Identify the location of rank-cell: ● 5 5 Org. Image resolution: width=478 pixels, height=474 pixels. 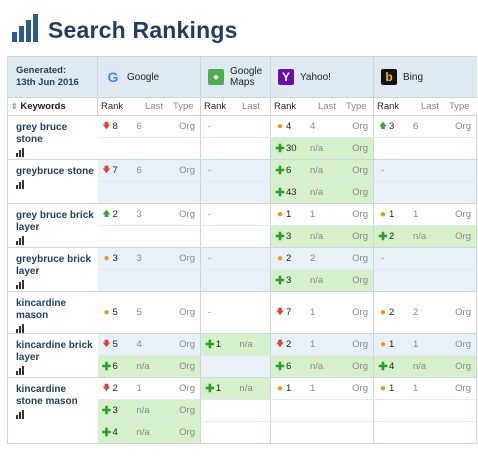
(149, 312).